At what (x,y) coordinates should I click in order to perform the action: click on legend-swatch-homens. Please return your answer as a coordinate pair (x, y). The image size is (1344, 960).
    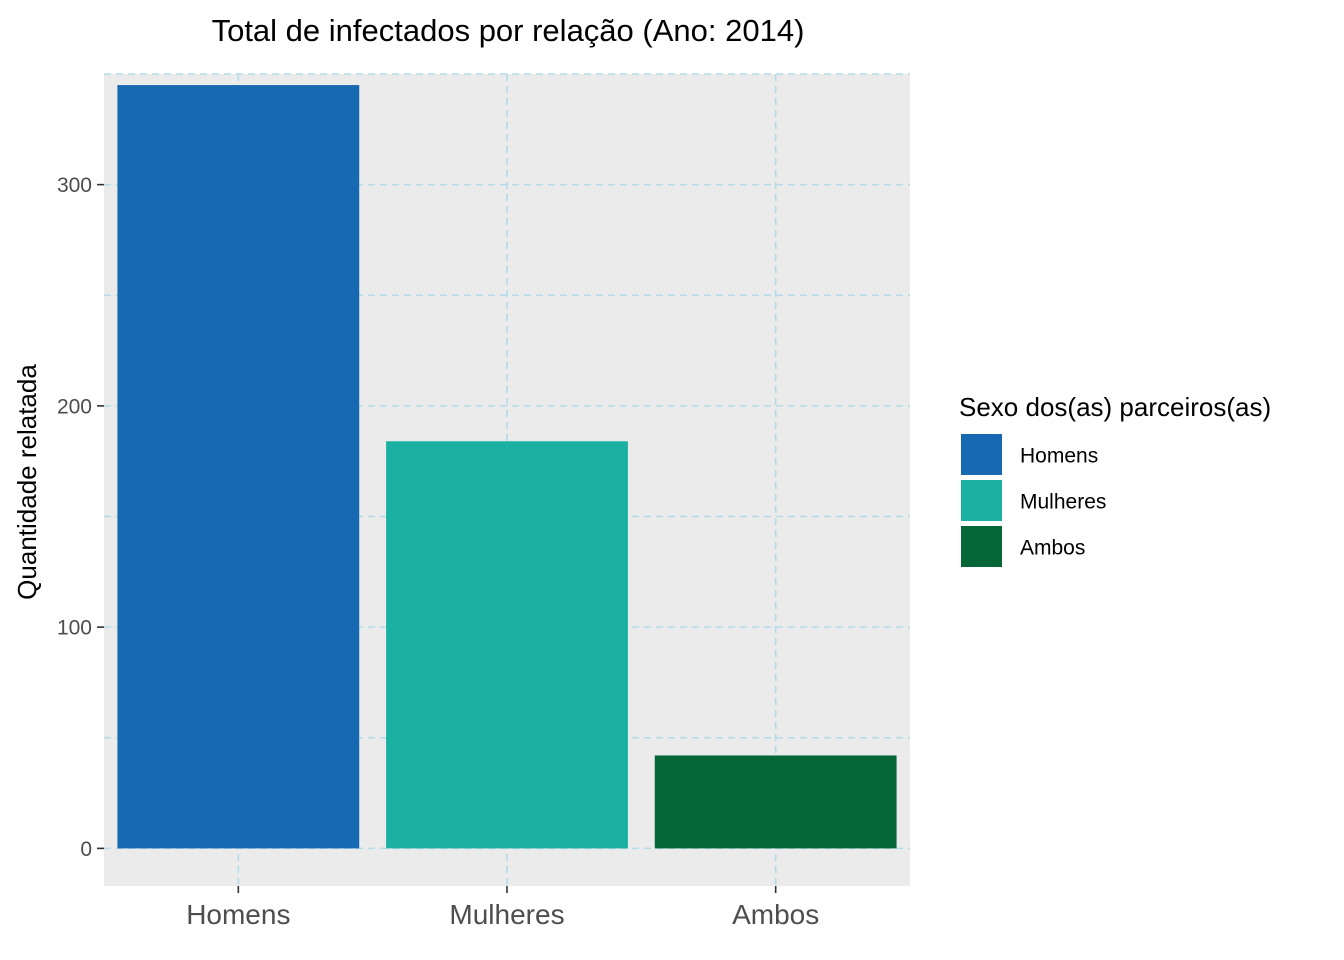
    Looking at the image, I should click on (981, 454).